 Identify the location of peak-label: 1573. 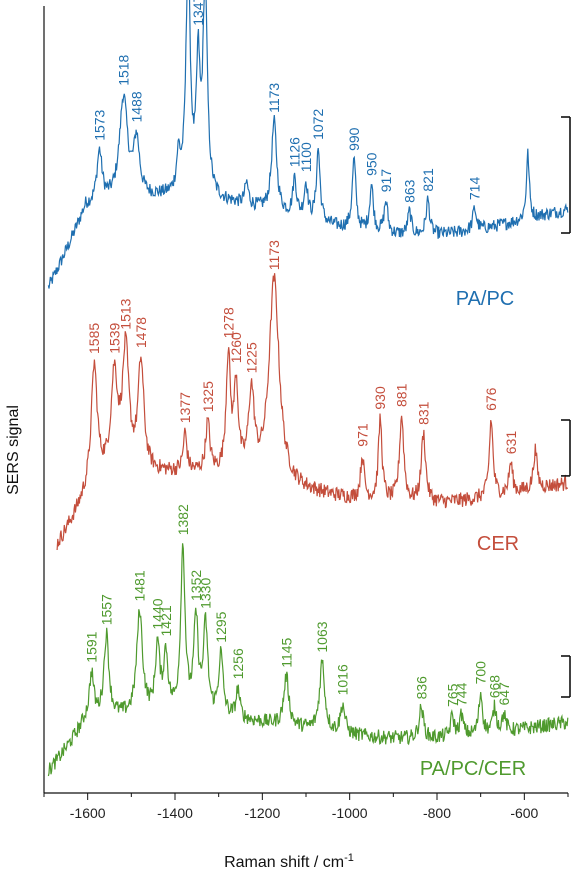
(100, 124).